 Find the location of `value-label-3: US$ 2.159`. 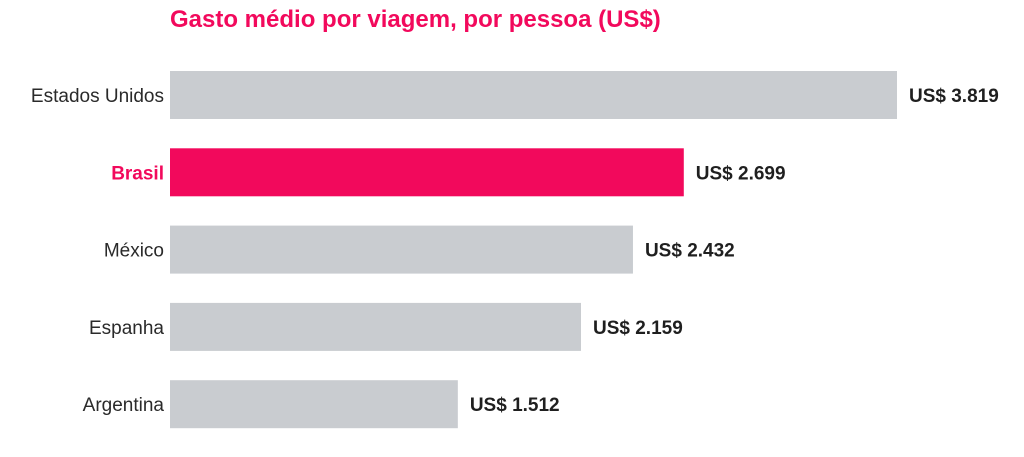

value-label-3: US$ 2.159 is located at coordinates (638, 328).